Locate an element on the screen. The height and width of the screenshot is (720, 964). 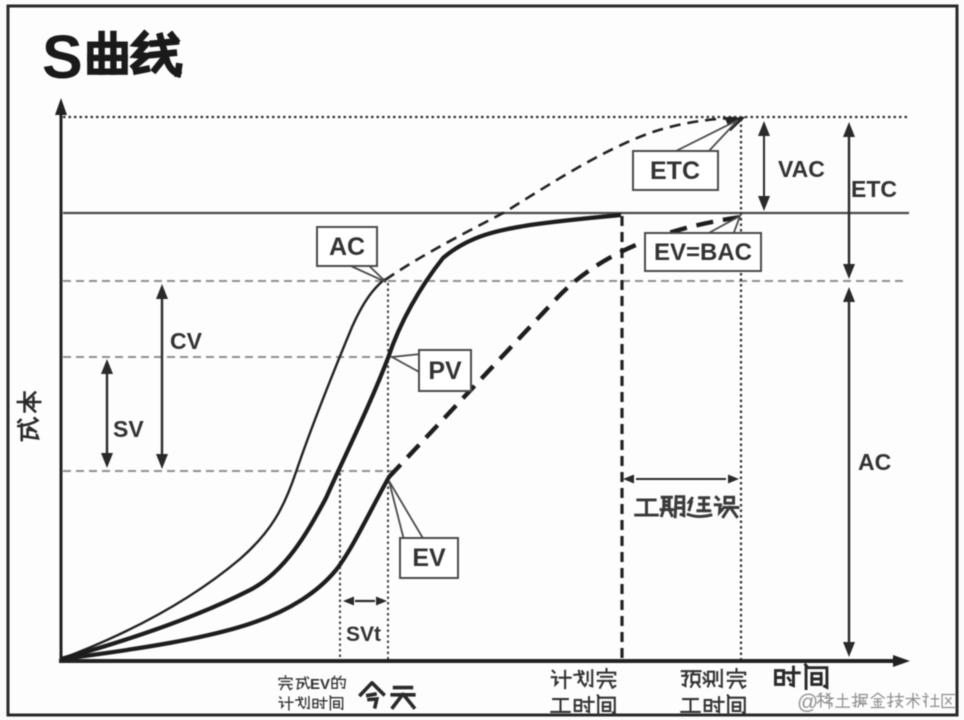
svg-text: PV is located at coordinates (445, 371).